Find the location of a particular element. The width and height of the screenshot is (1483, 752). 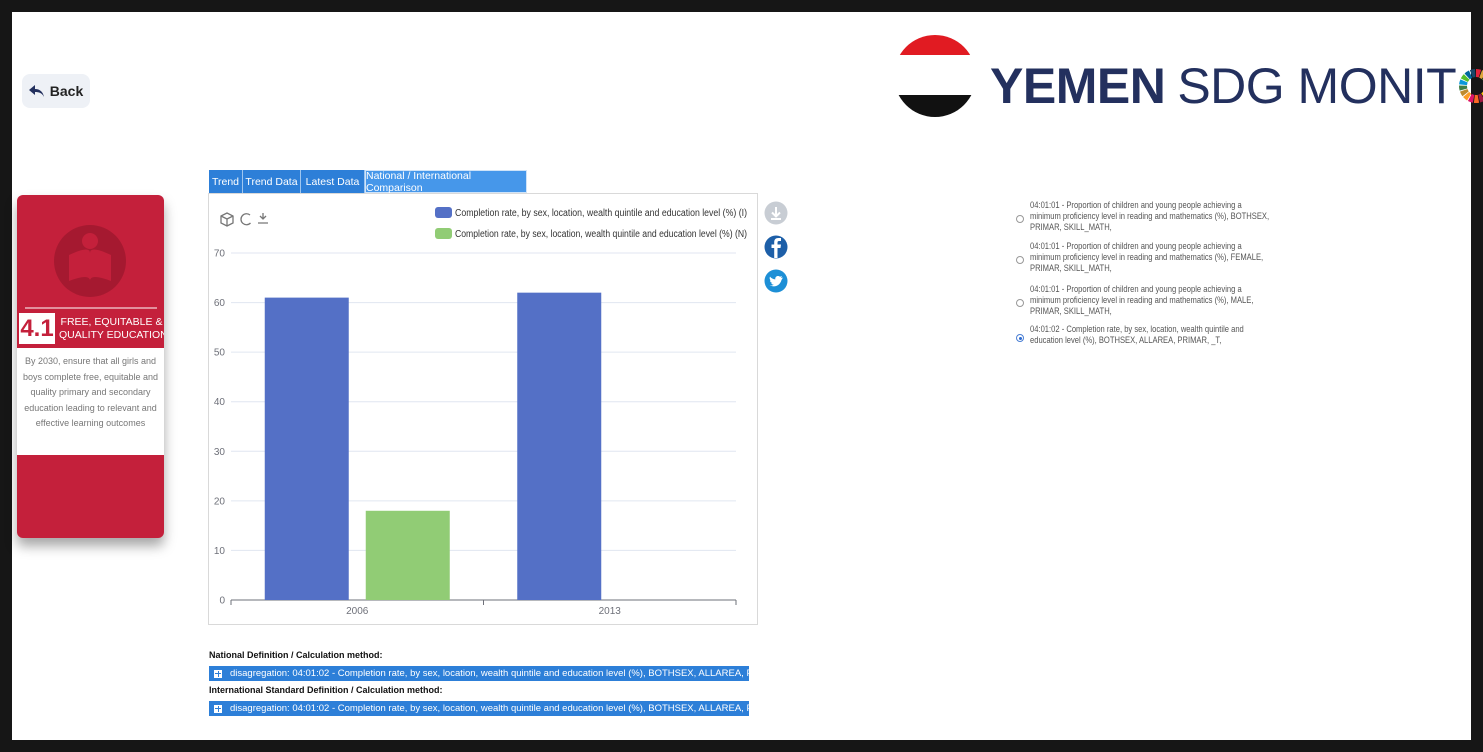

twitter-icon is located at coordinates (776, 281).